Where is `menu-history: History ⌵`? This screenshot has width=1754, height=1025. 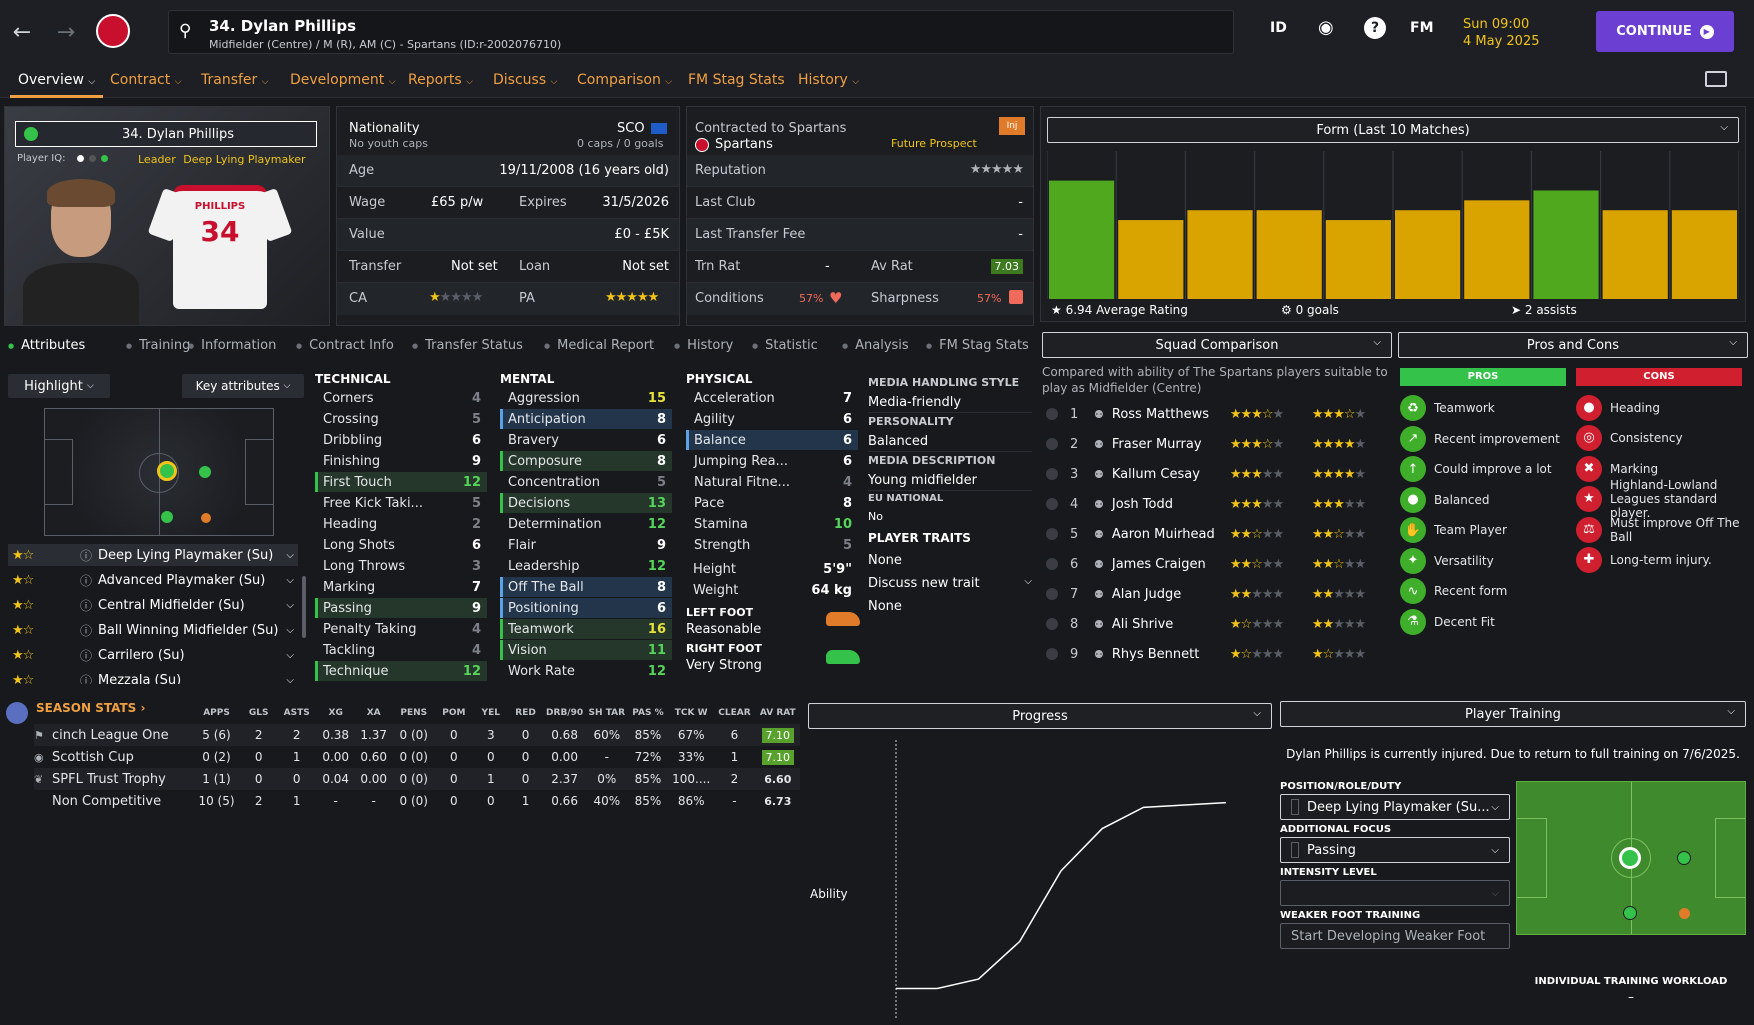
menu-history: History ⌵ is located at coordinates (829, 80).